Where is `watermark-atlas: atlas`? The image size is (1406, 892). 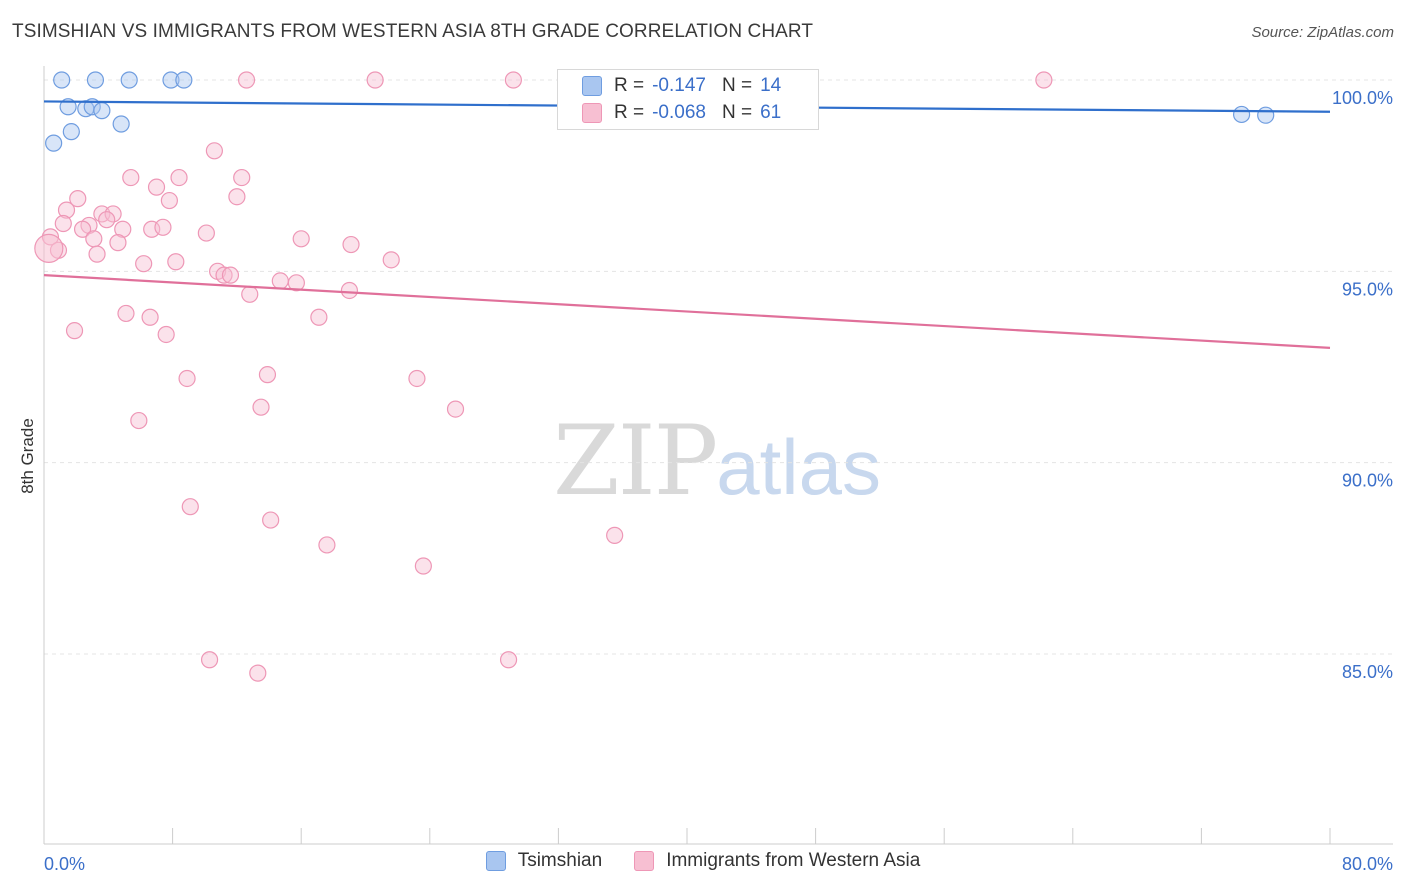
watermark-atlas: atlas is located at coordinates (798, 467).